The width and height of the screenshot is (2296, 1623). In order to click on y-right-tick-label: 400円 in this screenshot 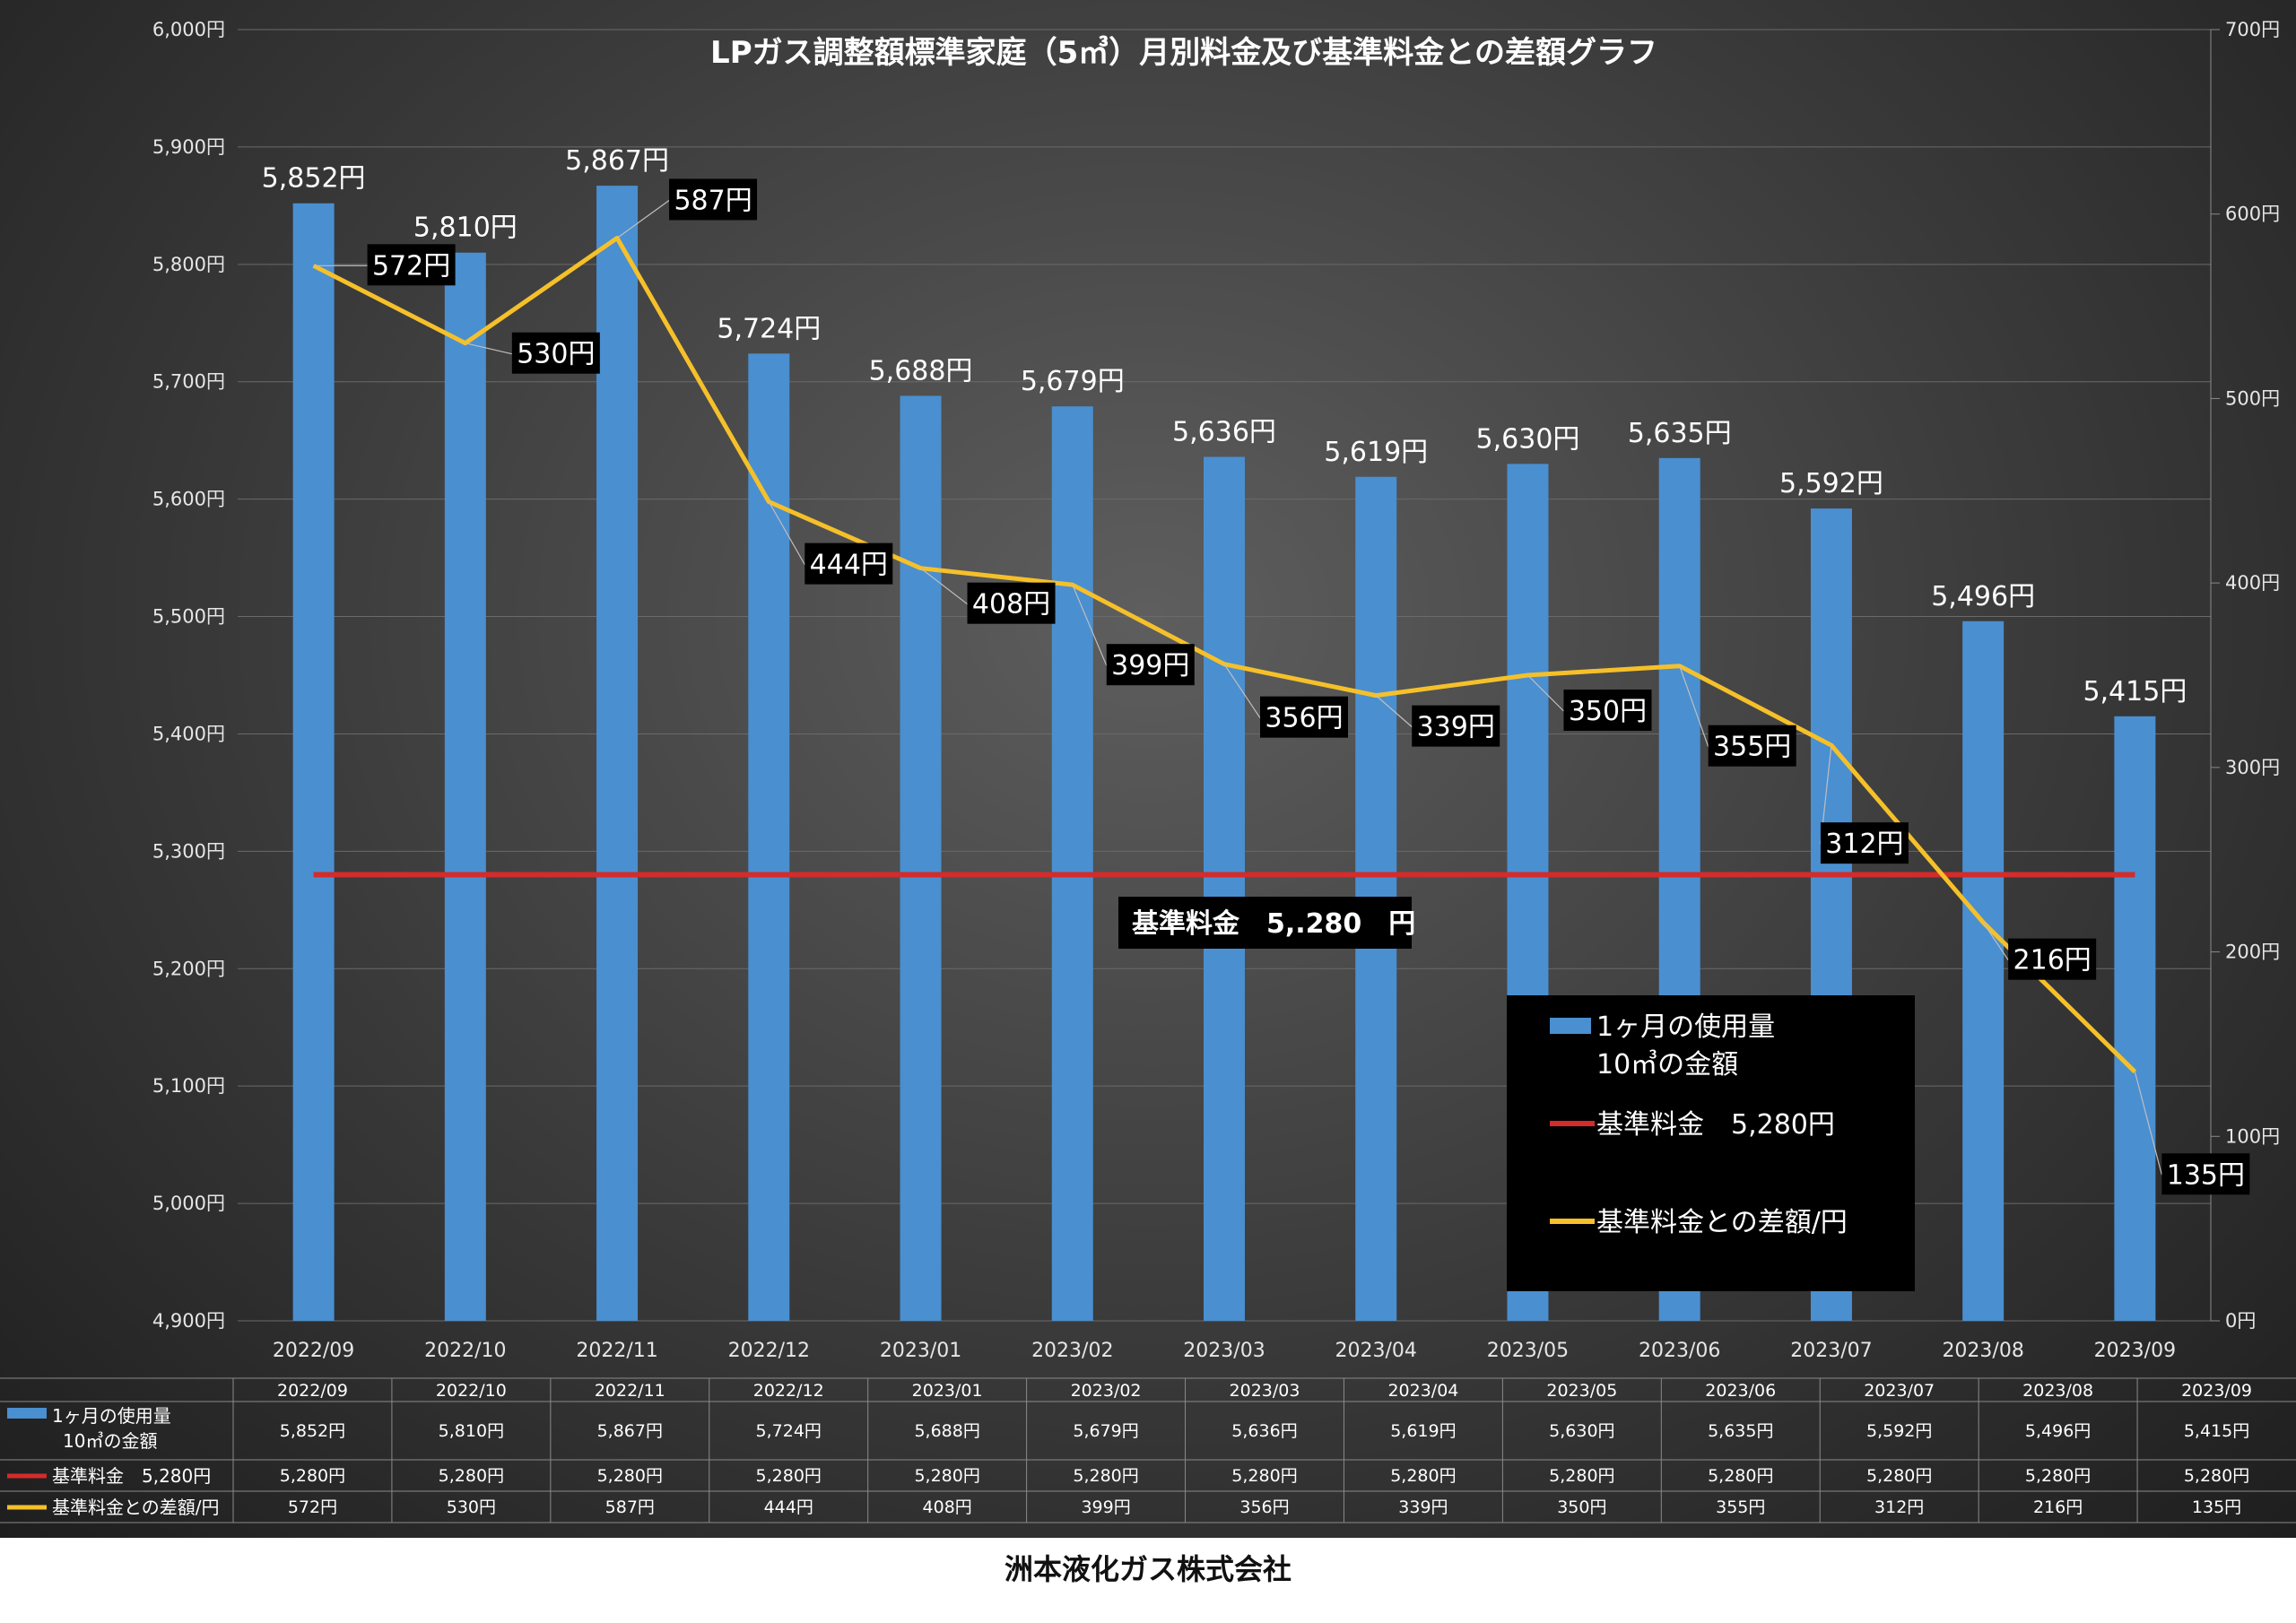, I will do `click(2252, 583)`.